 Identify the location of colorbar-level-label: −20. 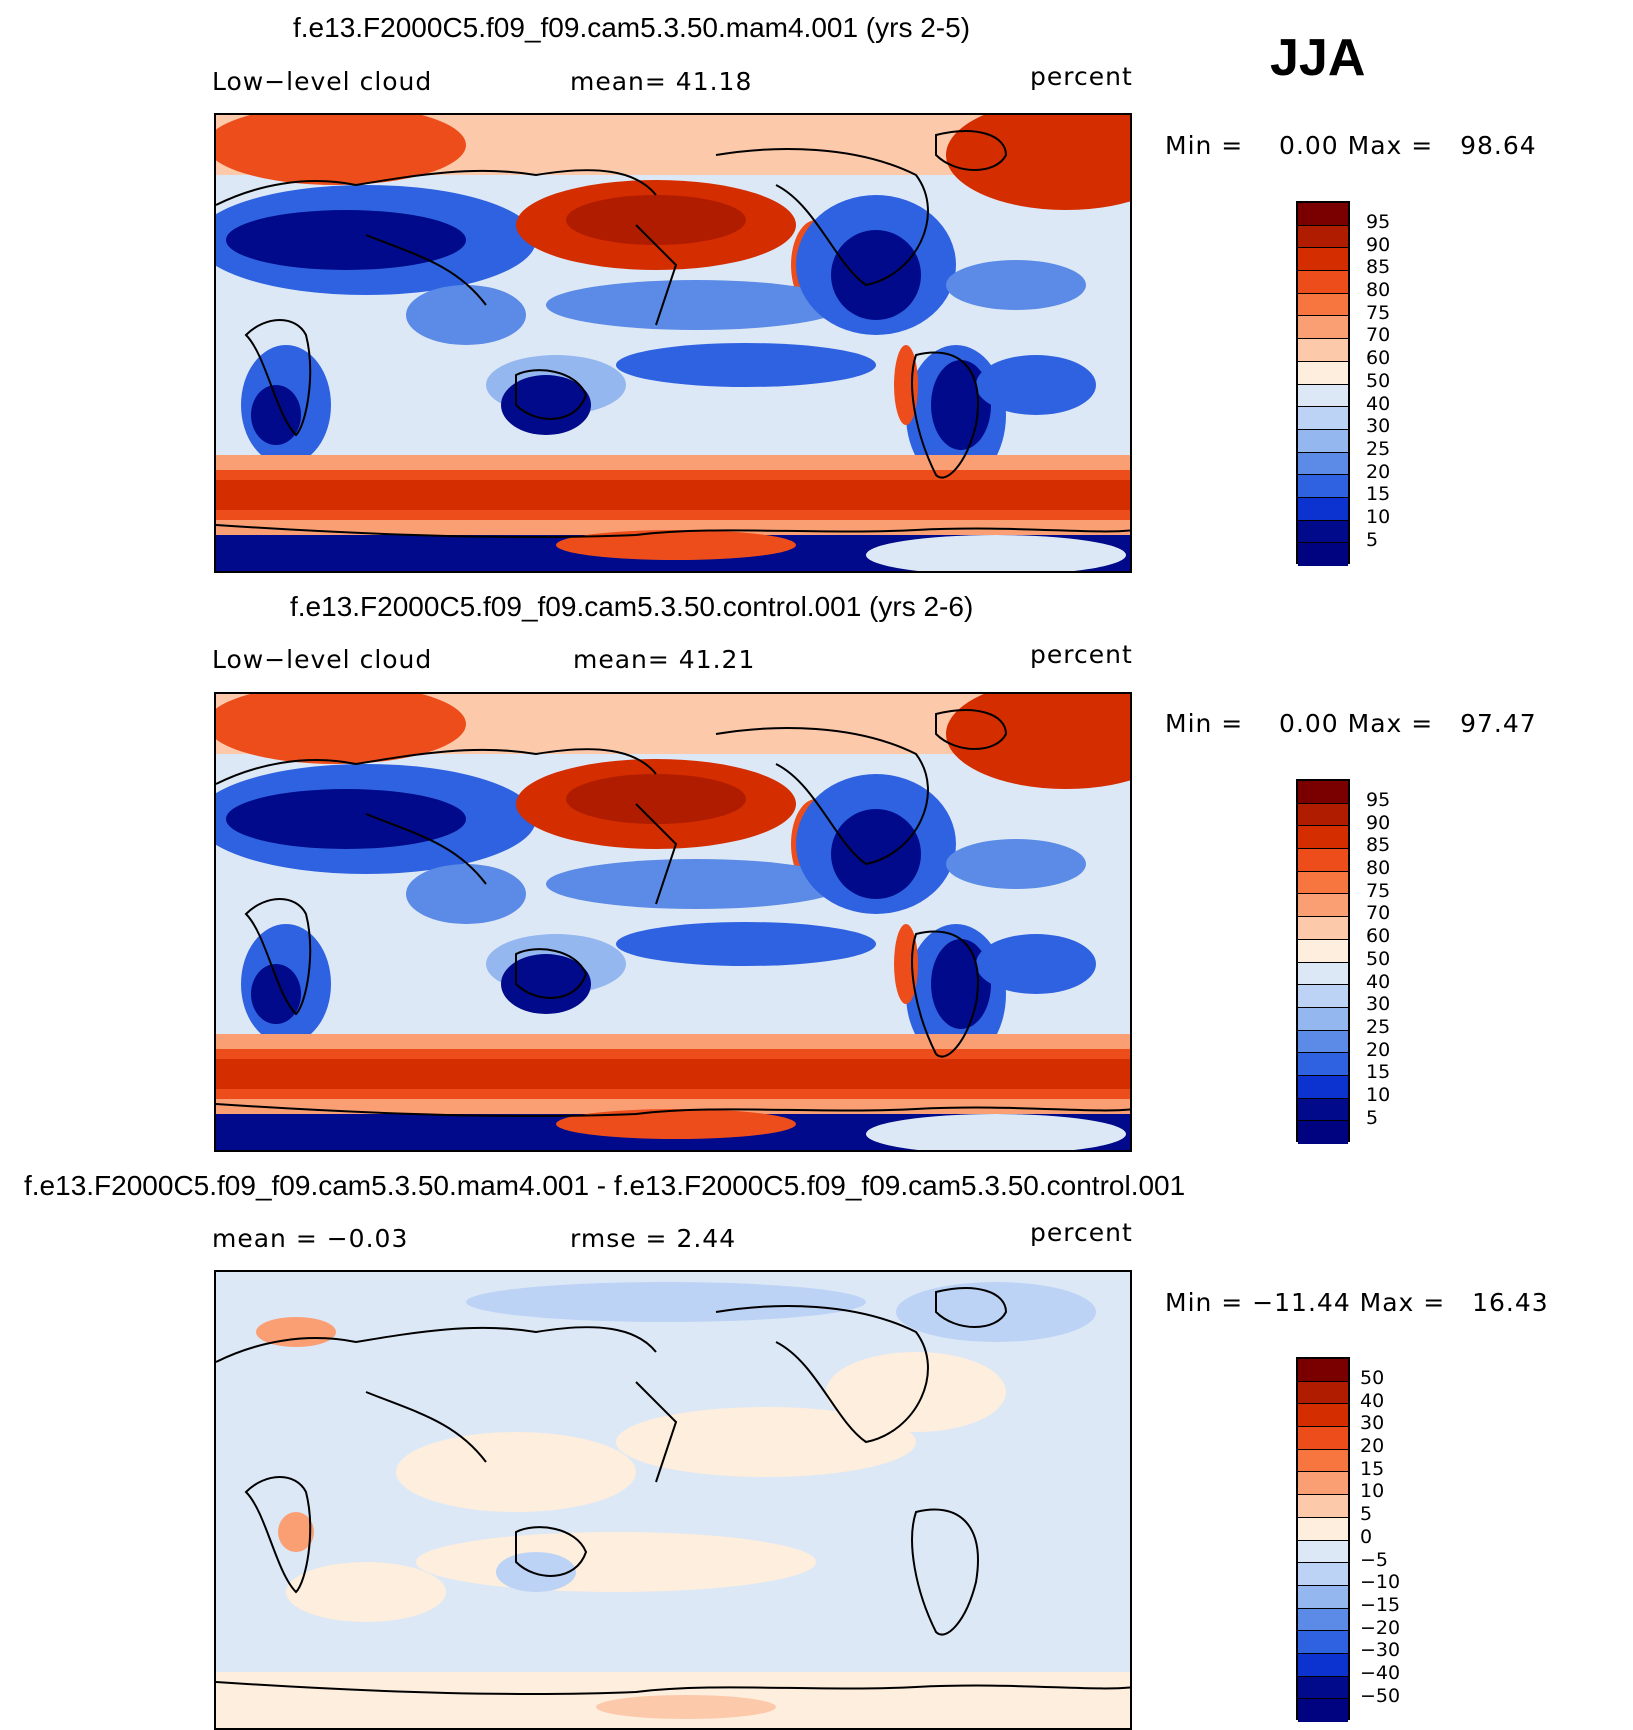
(1380, 1627).